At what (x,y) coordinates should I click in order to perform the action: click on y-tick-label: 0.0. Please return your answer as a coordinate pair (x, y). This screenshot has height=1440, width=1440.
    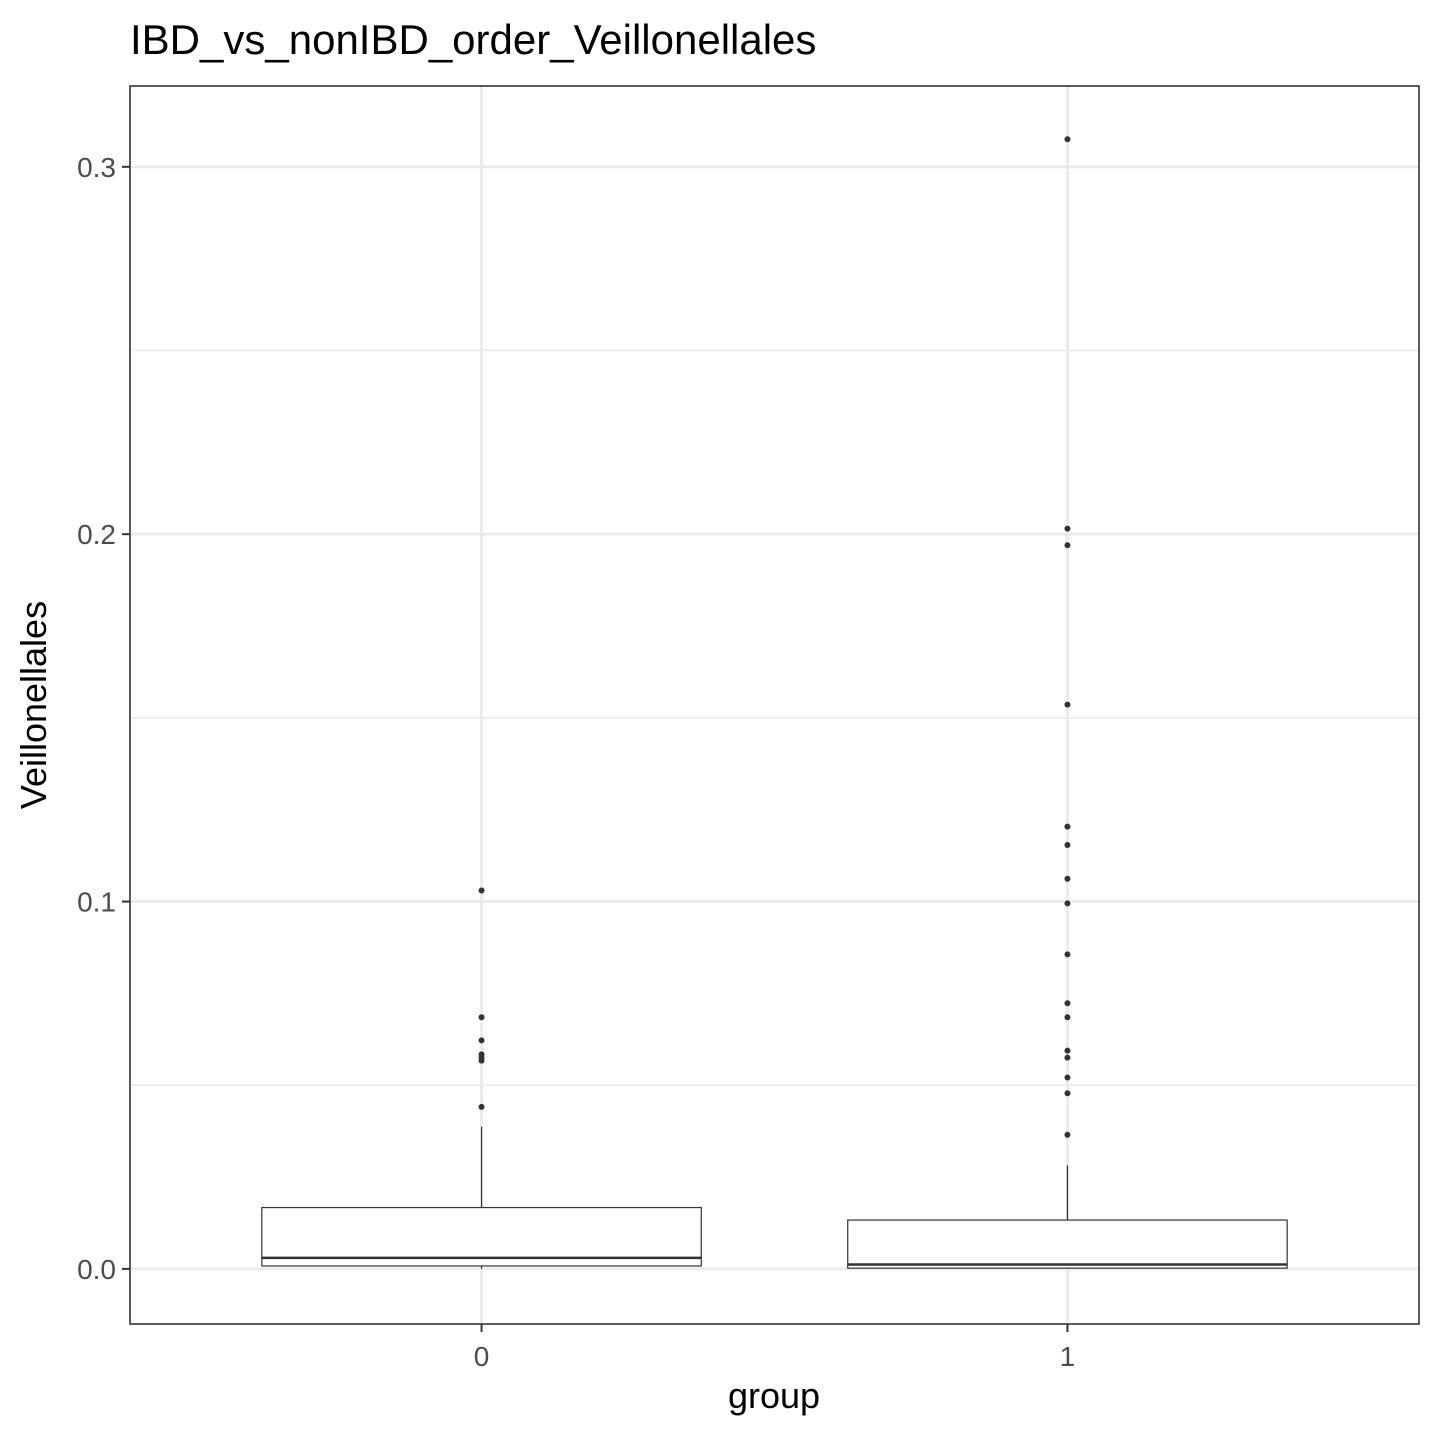
    Looking at the image, I should click on (96, 1269).